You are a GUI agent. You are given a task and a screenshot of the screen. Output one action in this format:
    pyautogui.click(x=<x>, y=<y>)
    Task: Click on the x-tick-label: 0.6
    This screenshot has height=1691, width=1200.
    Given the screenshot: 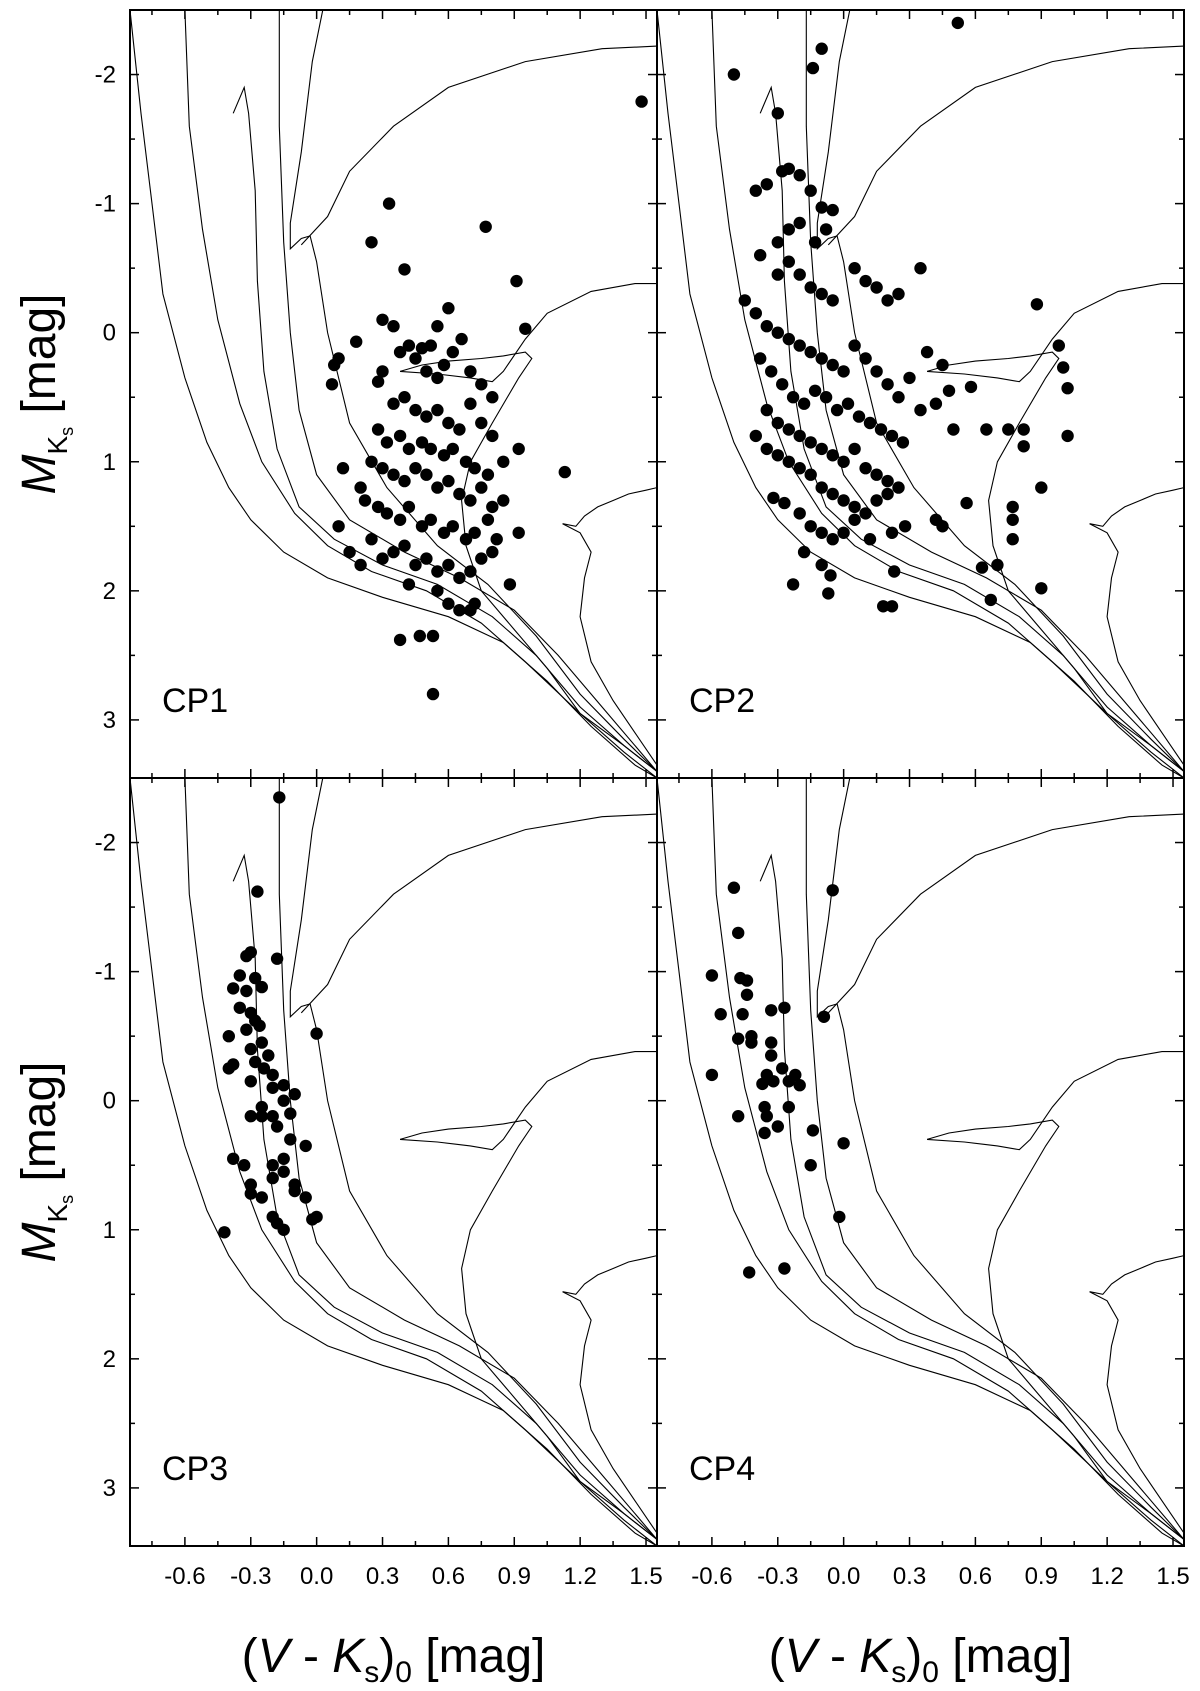 What is the action you would take?
    pyautogui.click(x=975, y=1576)
    